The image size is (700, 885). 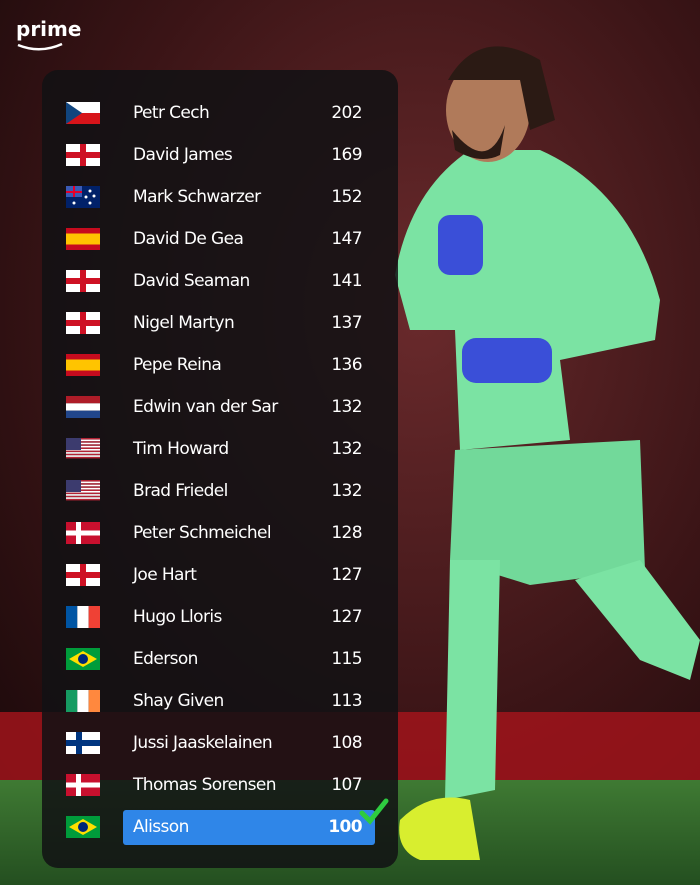 I want to click on ranking-row: Mark Schwarzer 152, so click(x=214, y=197).